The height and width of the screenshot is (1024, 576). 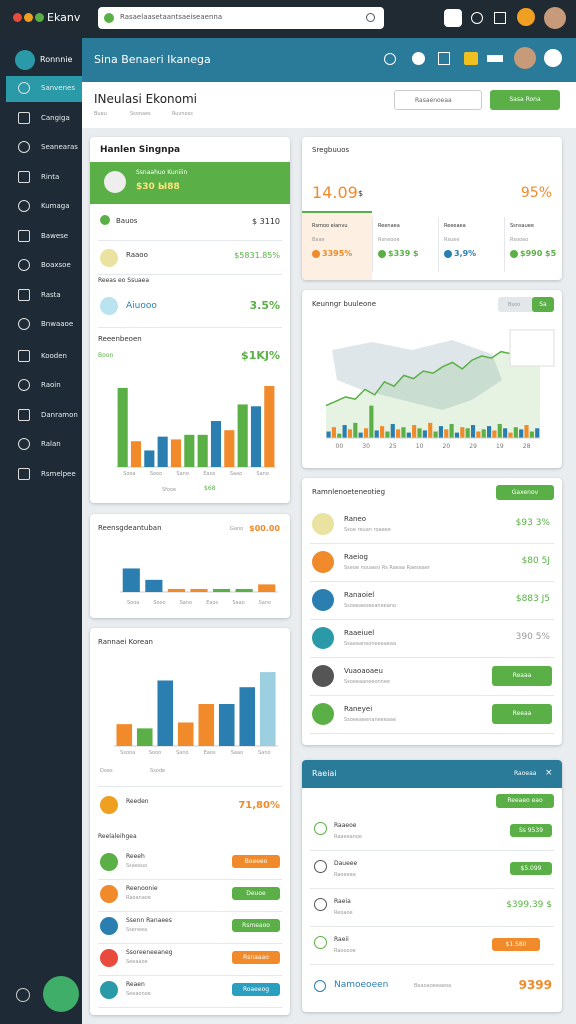 What do you see at coordinates (55, 235) in the screenshot?
I see `menu-item: Bawese` at bounding box center [55, 235].